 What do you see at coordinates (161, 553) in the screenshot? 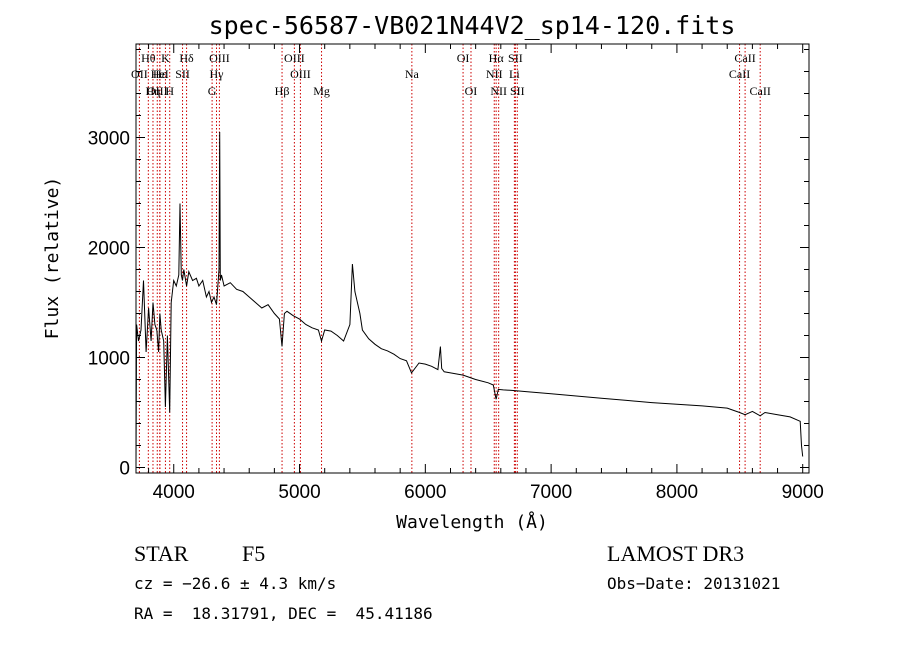
I see `object-class: STAR` at bounding box center [161, 553].